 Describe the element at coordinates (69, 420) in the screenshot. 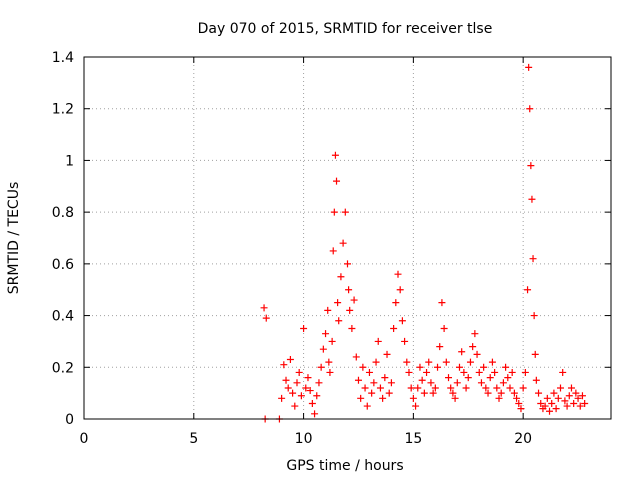

I see `y-tick-label: 0` at that location.